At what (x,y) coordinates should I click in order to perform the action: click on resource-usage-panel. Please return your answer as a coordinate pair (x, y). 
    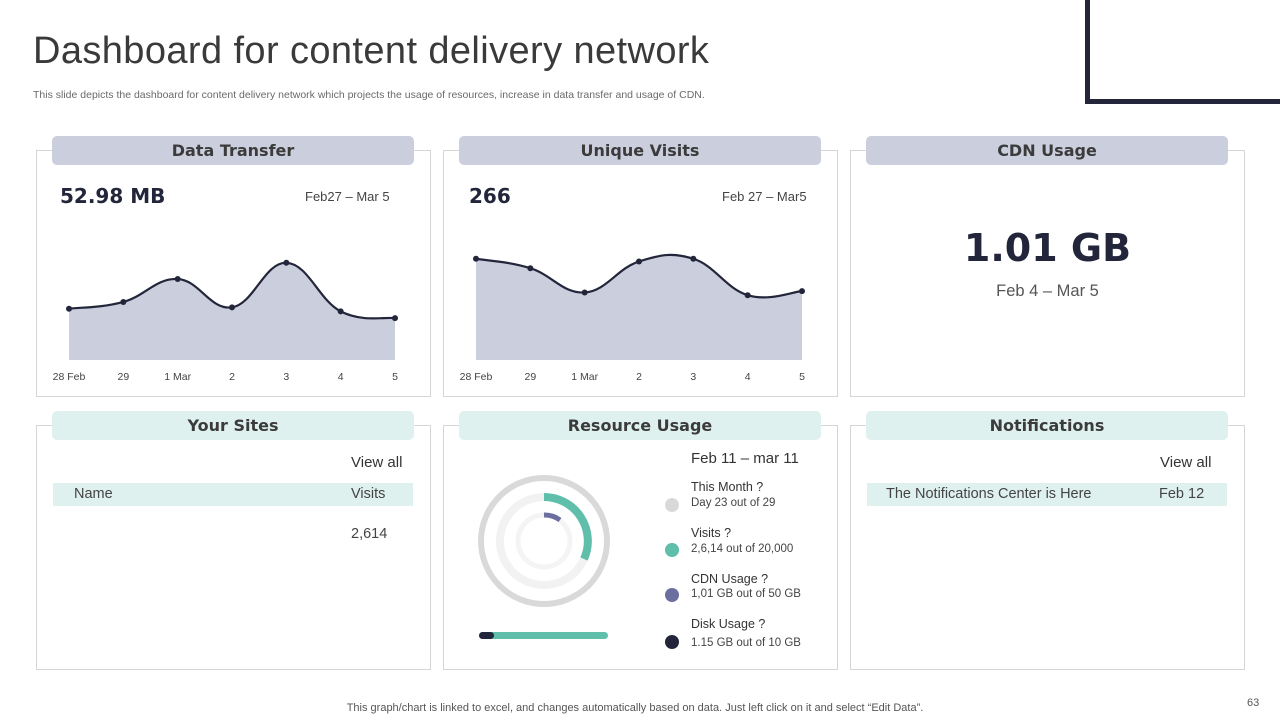
    Looking at the image, I should click on (640, 547).